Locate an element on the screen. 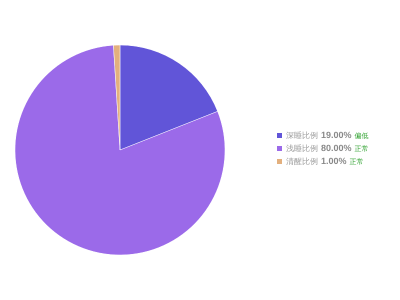 The width and height of the screenshot is (400, 300). data-label: 80.00% is located at coordinates (336, 148).